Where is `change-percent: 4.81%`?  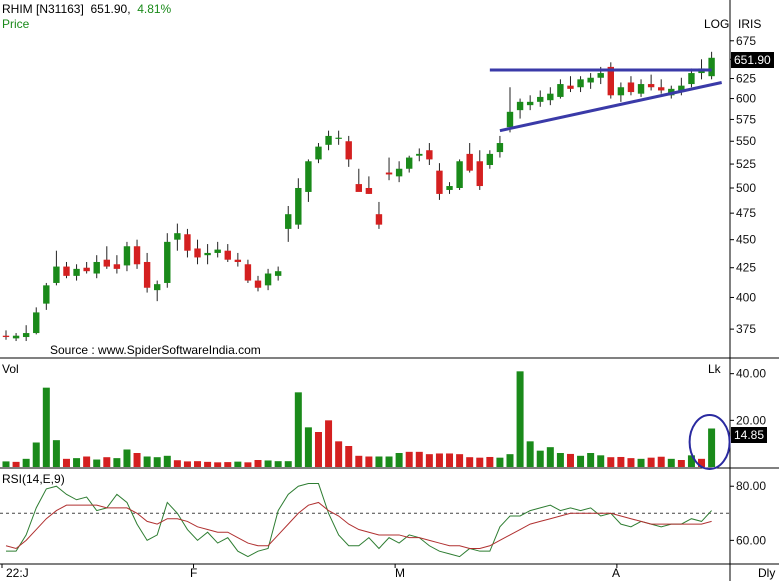 change-percent: 4.81% is located at coordinates (154, 9).